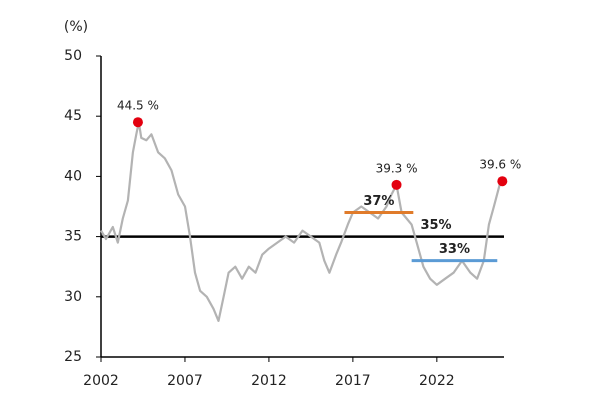  I want to click on x-tick-label: 2002, so click(101, 381).